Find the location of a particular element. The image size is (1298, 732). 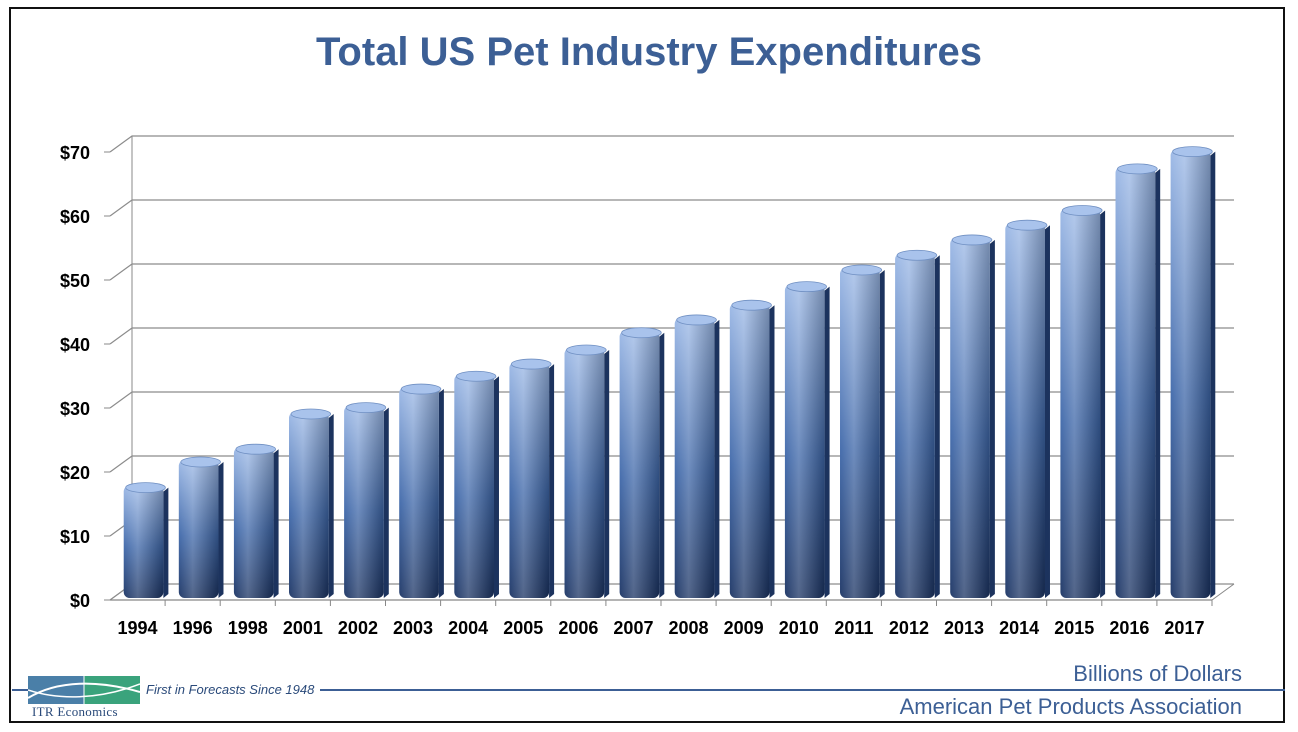

source-note: American Pet Products Association is located at coordinates (1067, 707).